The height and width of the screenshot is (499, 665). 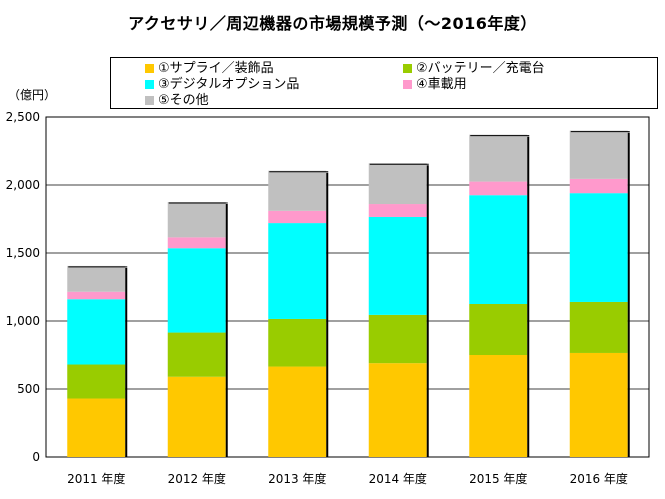 What do you see at coordinates (23, 321) in the screenshot?
I see `y-tick-label: 1,000` at bounding box center [23, 321].